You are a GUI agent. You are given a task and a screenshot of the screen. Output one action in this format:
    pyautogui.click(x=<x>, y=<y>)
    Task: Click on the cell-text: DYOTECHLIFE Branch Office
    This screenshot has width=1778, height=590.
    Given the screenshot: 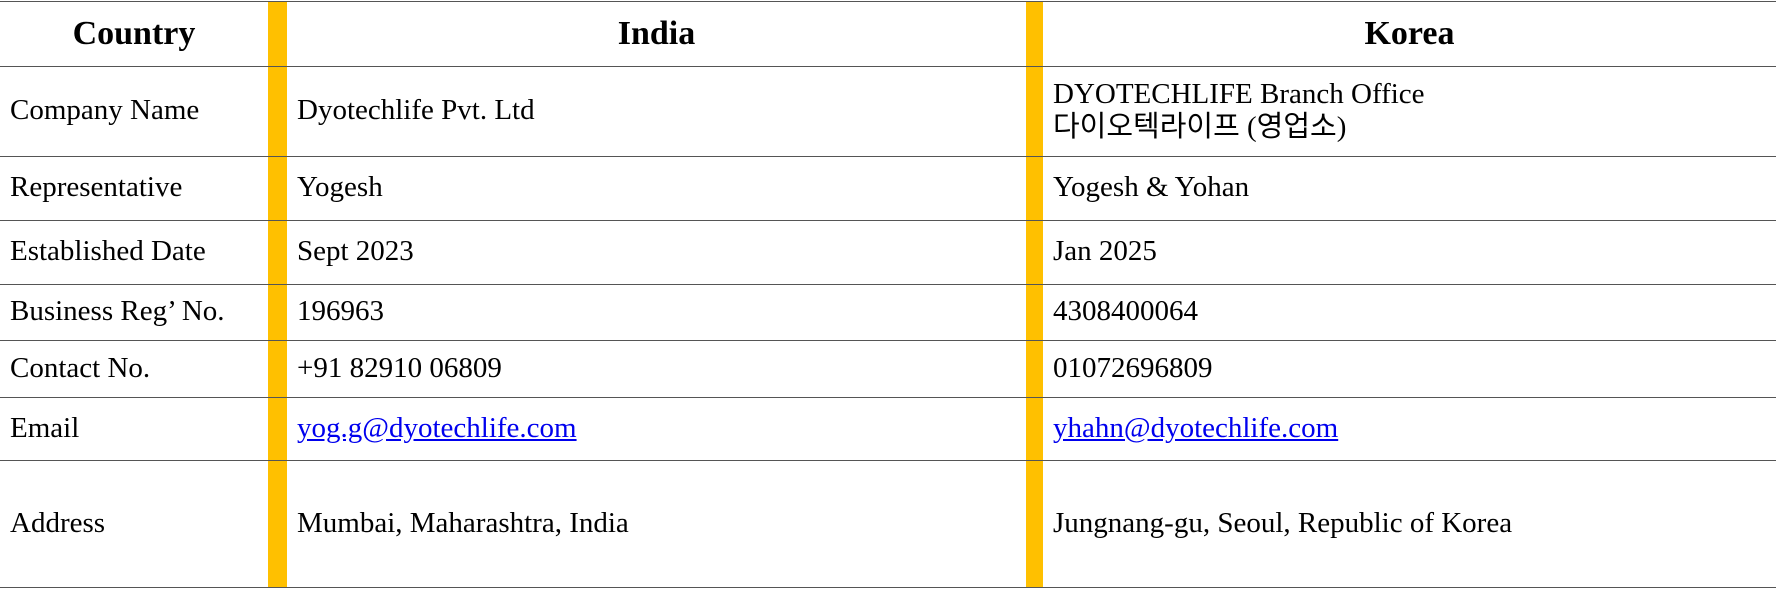 What is the action you would take?
    pyautogui.click(x=1239, y=93)
    